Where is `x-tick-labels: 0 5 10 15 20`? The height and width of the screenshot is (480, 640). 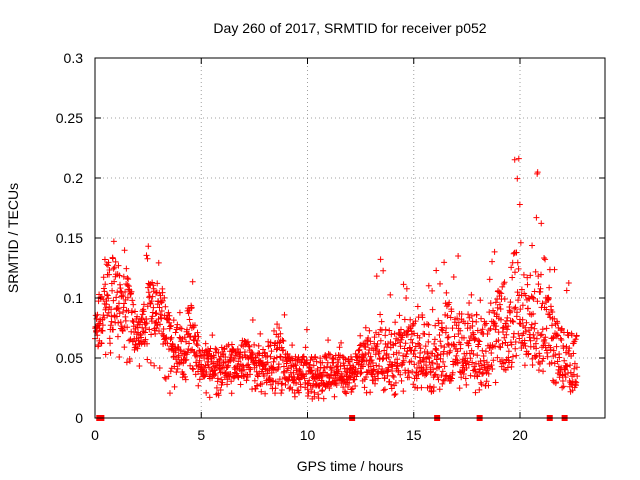 x-tick-labels: 0 5 10 15 20 is located at coordinates (309, 435).